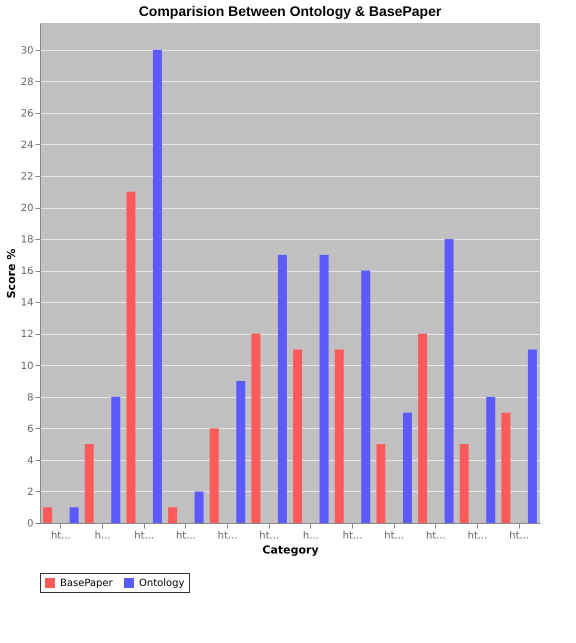  What do you see at coordinates (27, 50) in the screenshot?
I see `y-tick-label: 30` at bounding box center [27, 50].